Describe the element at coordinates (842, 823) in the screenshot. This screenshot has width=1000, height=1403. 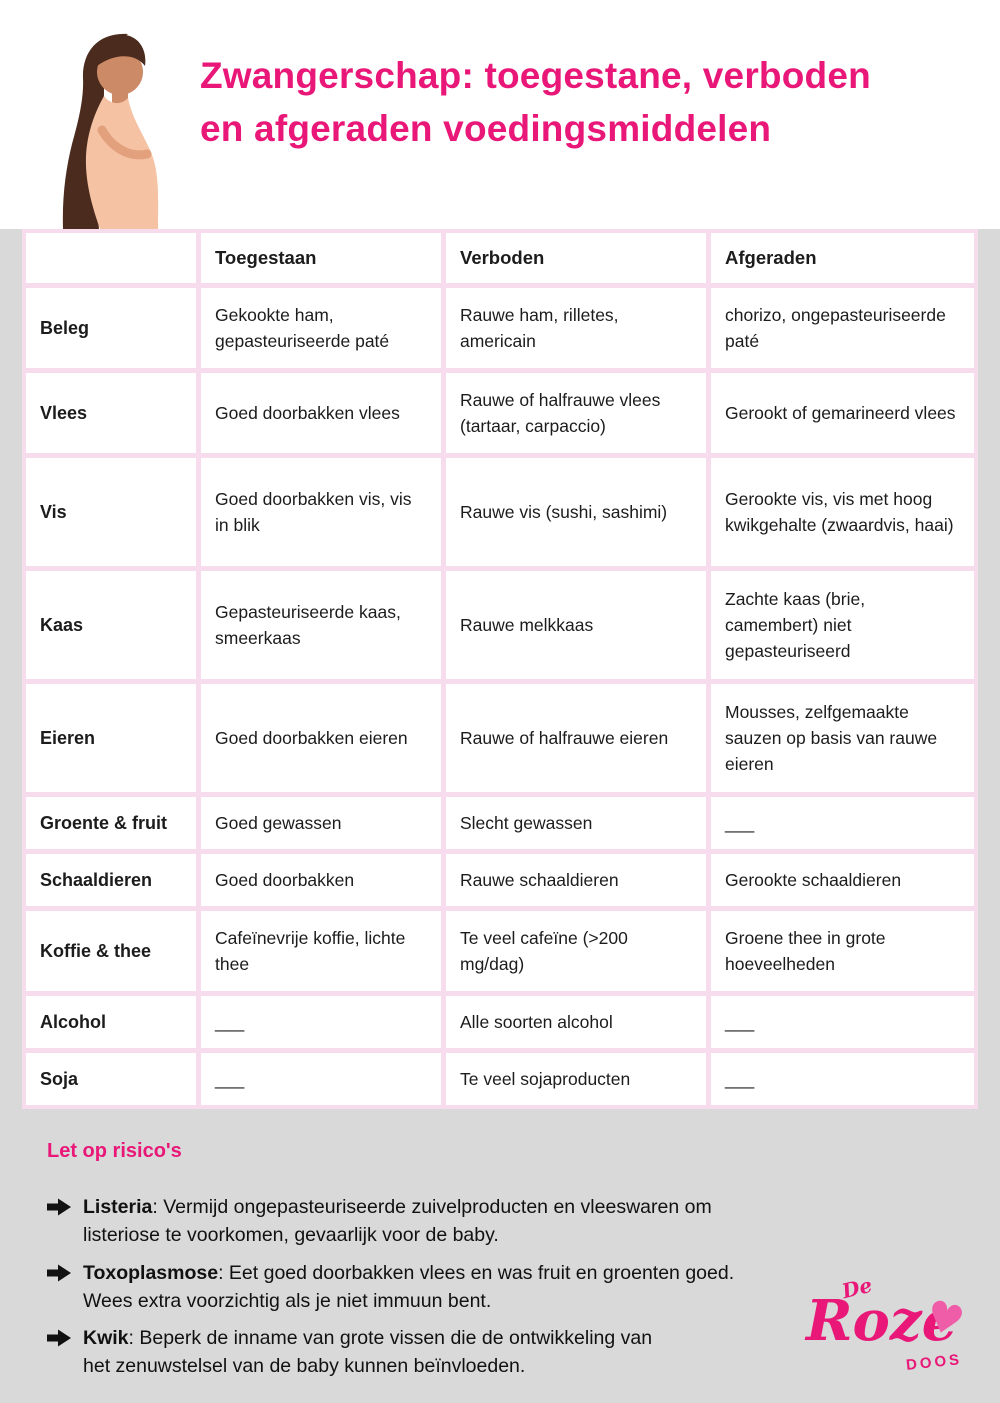
I see `cell-groente-afgeraden: ___` at that location.